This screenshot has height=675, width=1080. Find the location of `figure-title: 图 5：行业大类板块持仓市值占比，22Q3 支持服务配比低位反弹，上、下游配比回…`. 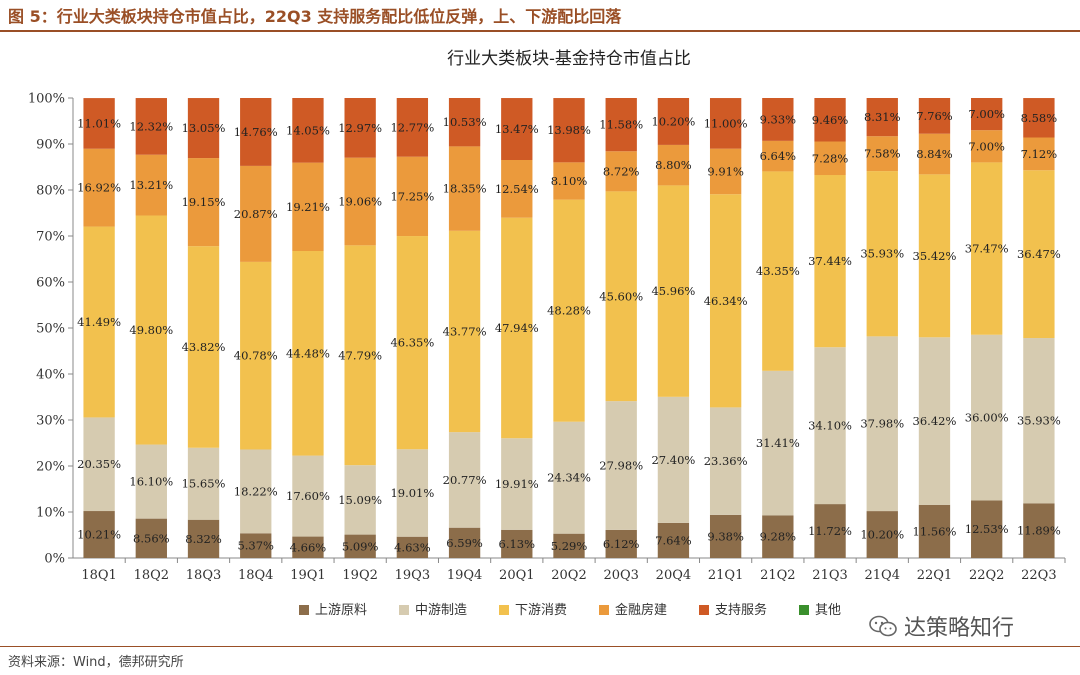

figure-title: 图 5：行业大类板块持仓市值占比，22Q3 支持服务配比低位反弹，上、下游配比回… is located at coordinates (315, 16).